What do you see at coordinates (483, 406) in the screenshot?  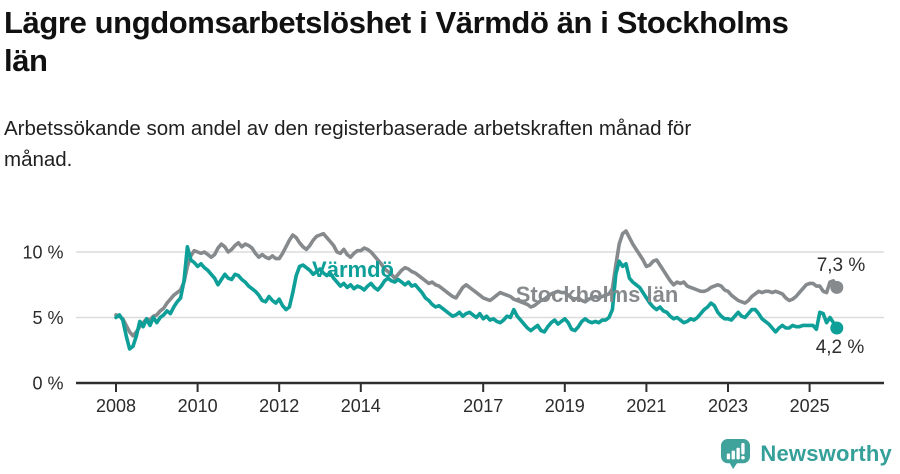 I see `x-tick-label: 2017` at bounding box center [483, 406].